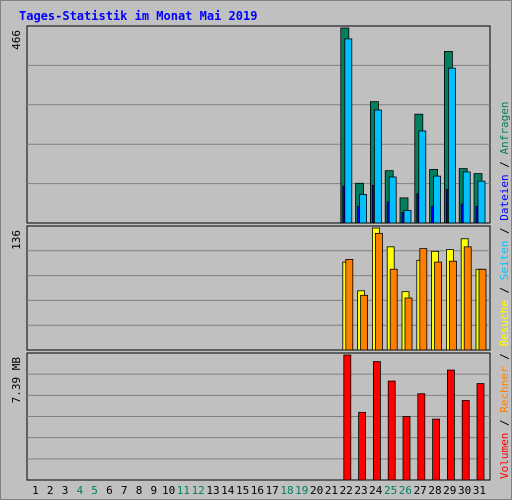 Image resolution: width=512 pixels, height=501 pixels. Describe the element at coordinates (198, 490) in the screenshot. I see `day-label-12: 12` at that location.